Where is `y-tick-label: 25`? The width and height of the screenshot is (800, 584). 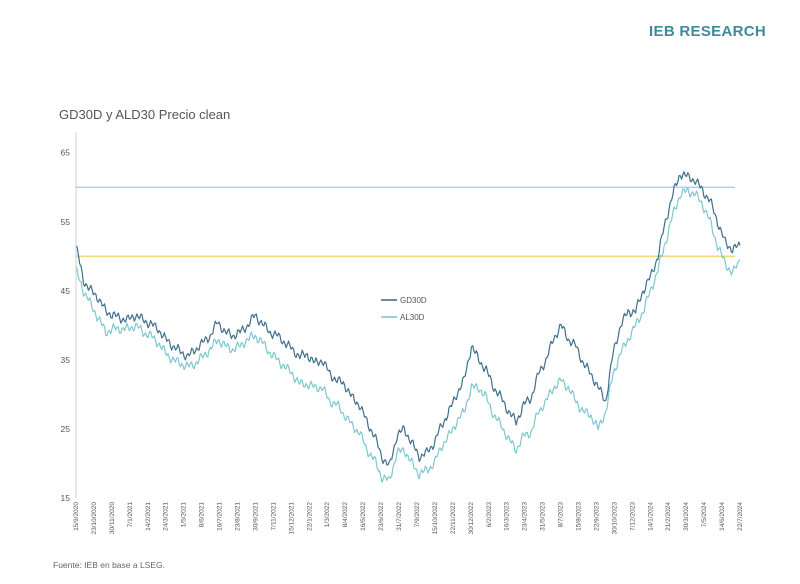 y-tick-label: 25 is located at coordinates (66, 429).